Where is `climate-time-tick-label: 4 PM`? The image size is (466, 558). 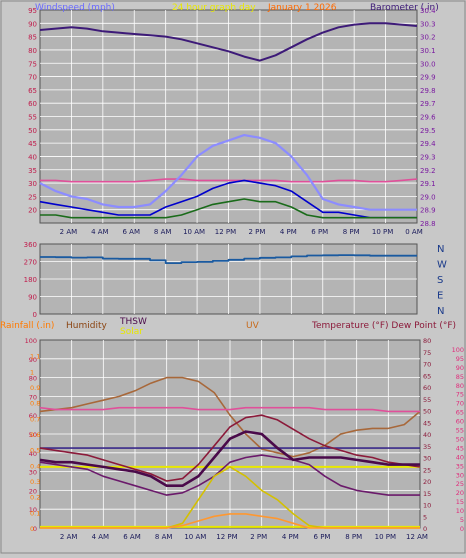 climate-time-tick-label: 4 PM is located at coordinates (290, 537).